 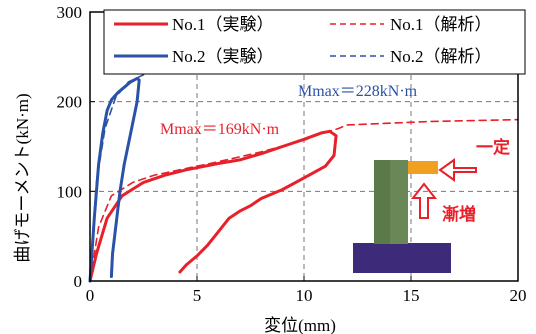 What do you see at coordinates (459, 214) in the screenshot?
I see `annotation-increasing: 漸増` at bounding box center [459, 214].